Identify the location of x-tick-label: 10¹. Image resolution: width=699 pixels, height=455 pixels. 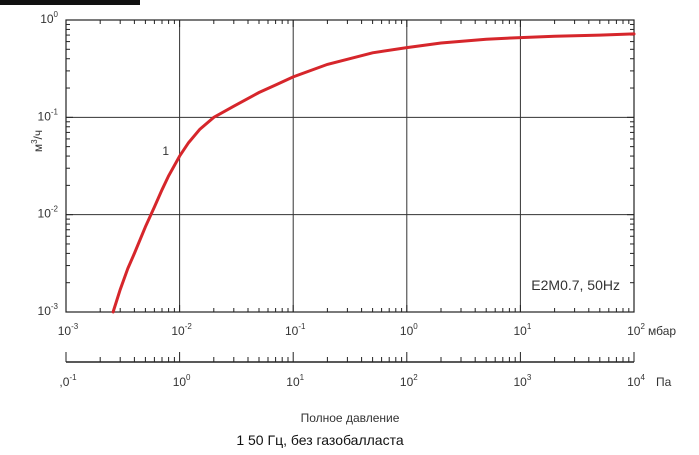
(522, 330).